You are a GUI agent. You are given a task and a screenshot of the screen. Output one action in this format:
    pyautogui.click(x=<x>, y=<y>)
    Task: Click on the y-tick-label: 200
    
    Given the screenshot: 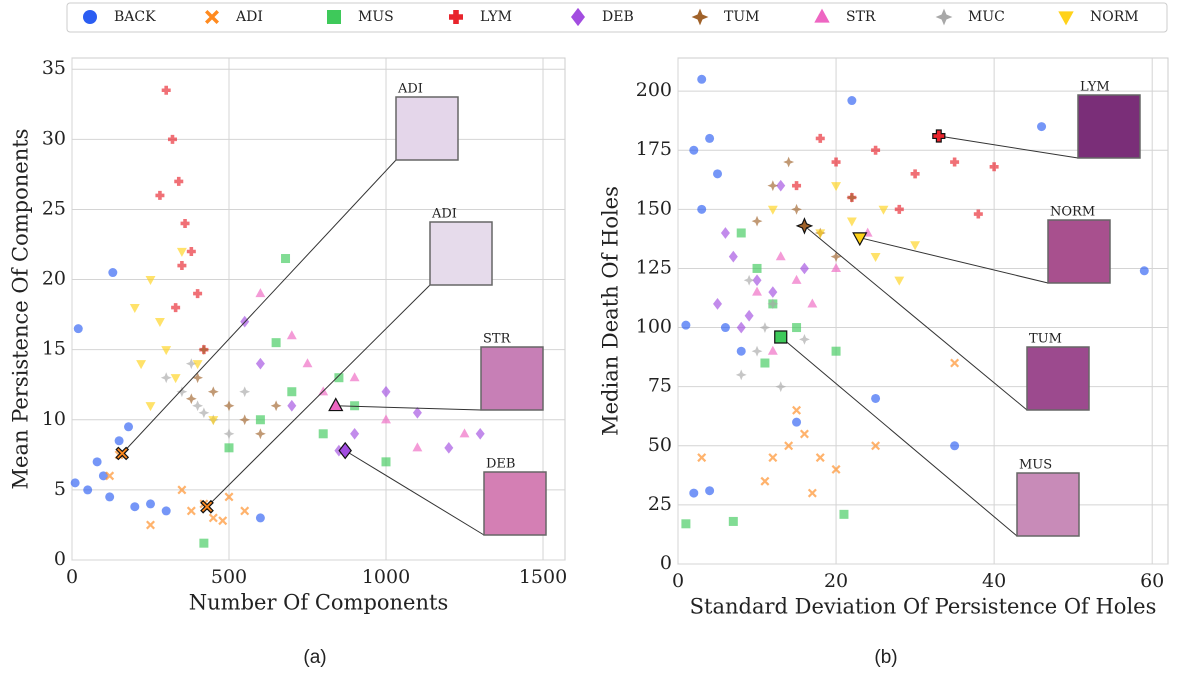 What is the action you would take?
    pyautogui.click(x=654, y=90)
    